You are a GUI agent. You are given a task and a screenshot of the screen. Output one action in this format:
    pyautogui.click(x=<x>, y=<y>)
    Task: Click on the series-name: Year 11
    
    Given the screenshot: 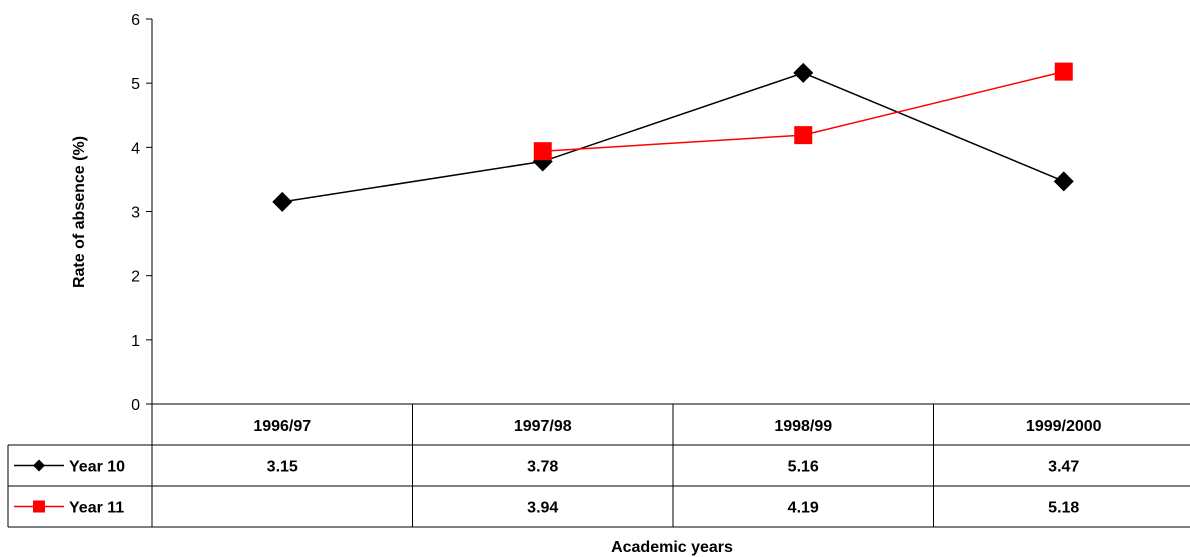 What is the action you would take?
    pyautogui.click(x=96, y=508)
    